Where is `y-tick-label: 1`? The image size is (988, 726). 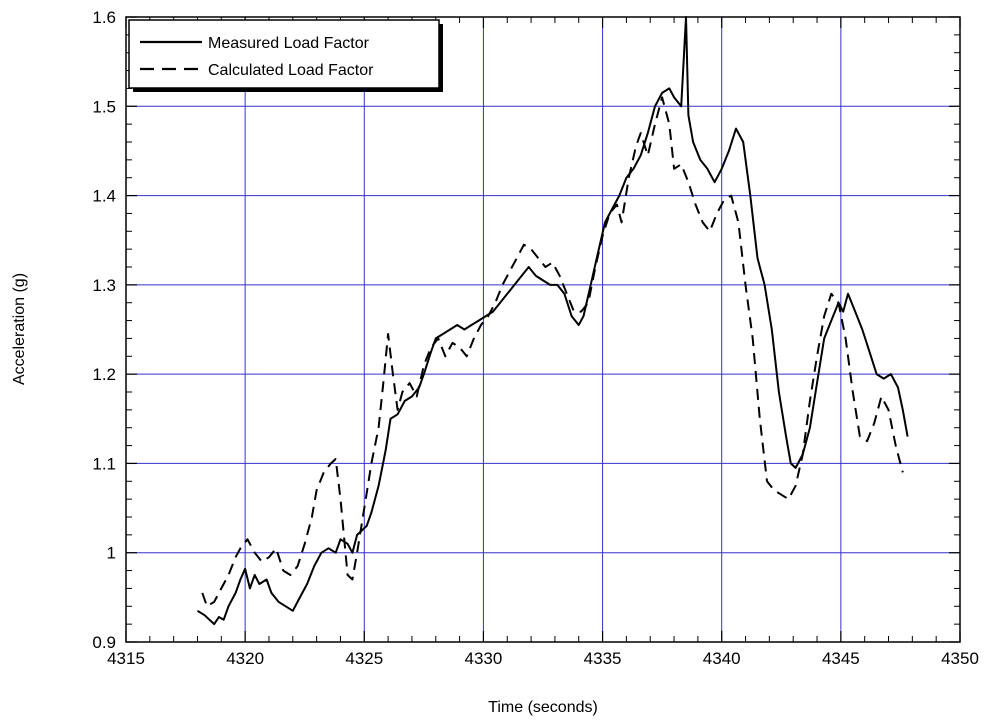
y-tick-label: 1 is located at coordinates (111, 553).